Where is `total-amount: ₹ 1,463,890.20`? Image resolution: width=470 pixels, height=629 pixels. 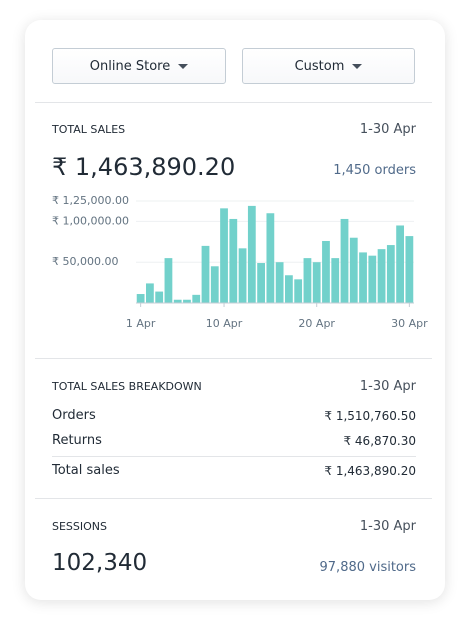 total-amount: ₹ 1,463,890.20 is located at coordinates (144, 167).